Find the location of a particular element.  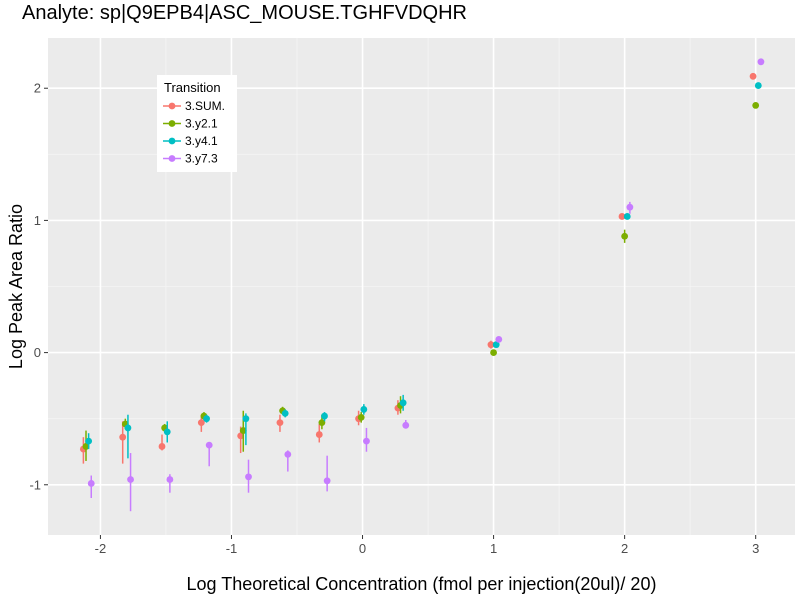

x-tick-label: 2 is located at coordinates (624, 548).